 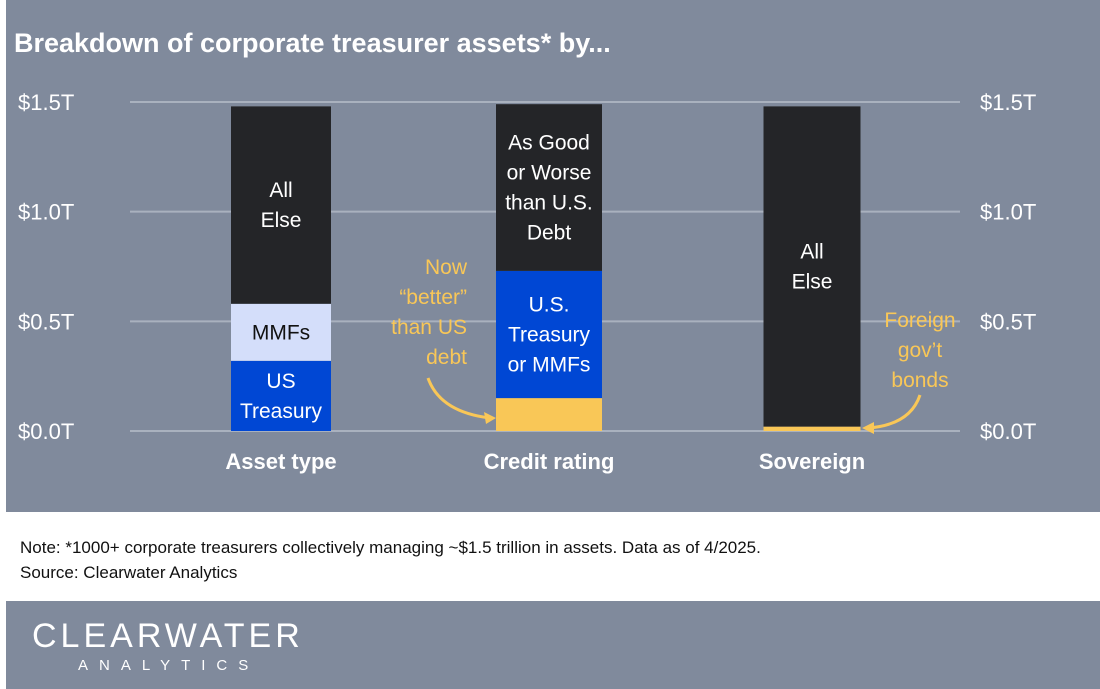 What do you see at coordinates (549, 461) in the screenshot?
I see `category-label: Credit rating` at bounding box center [549, 461].